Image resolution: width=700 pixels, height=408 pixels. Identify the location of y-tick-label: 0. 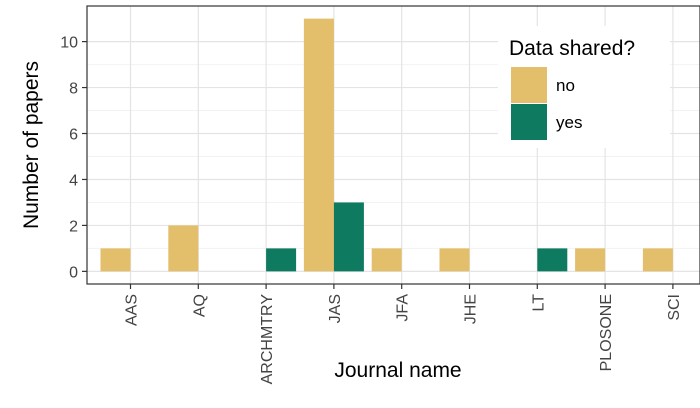
(73, 272).